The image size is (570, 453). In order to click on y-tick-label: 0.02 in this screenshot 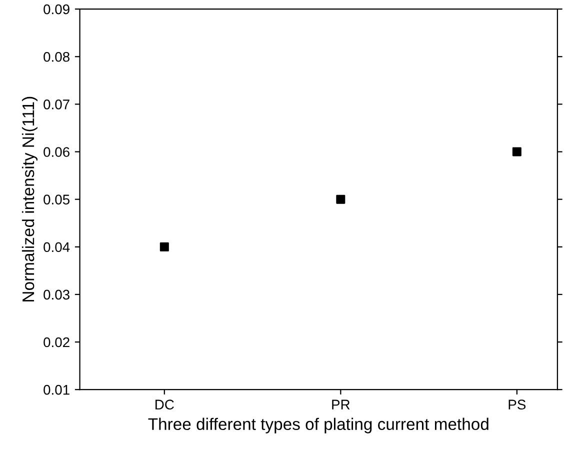, I will do `click(57, 342)`.